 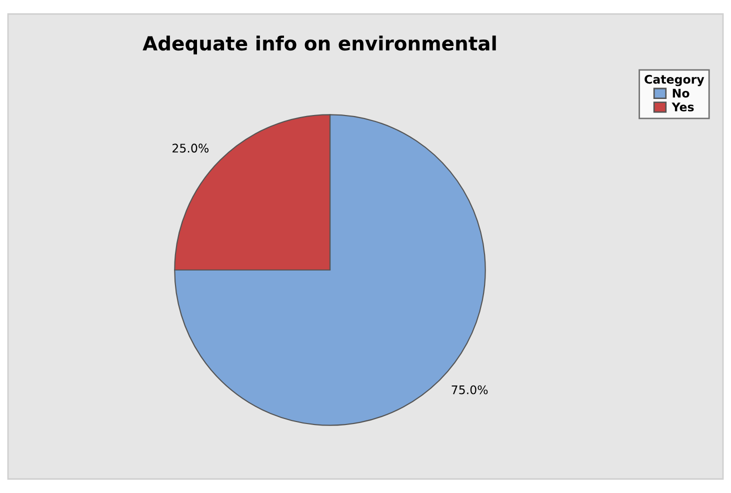 What do you see at coordinates (319, 45) in the screenshot?
I see `chart-title: Adequate info on environmental` at bounding box center [319, 45].